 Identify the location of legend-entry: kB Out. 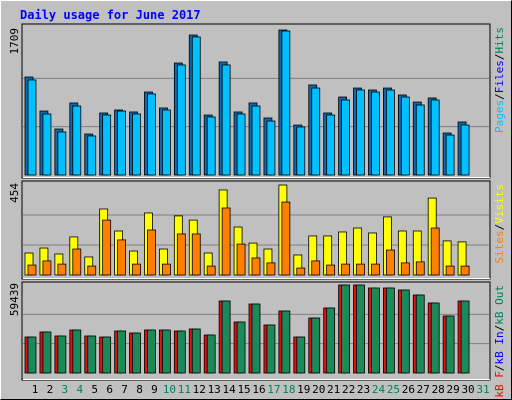
(499, 305).